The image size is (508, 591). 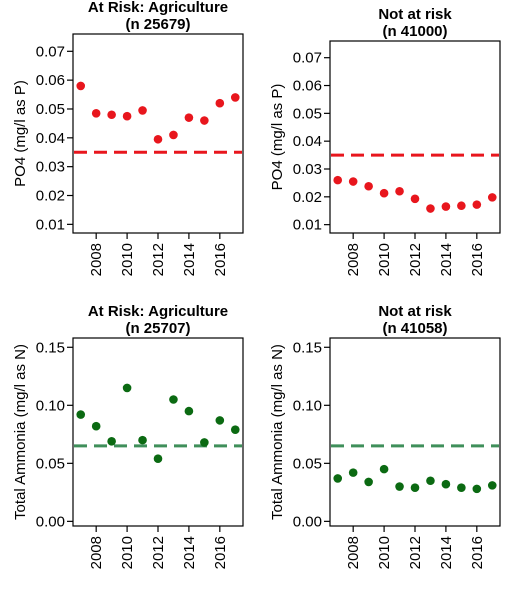 What do you see at coordinates (157, 328) in the screenshot?
I see `chart-subtitle: (n 25707)` at bounding box center [157, 328].